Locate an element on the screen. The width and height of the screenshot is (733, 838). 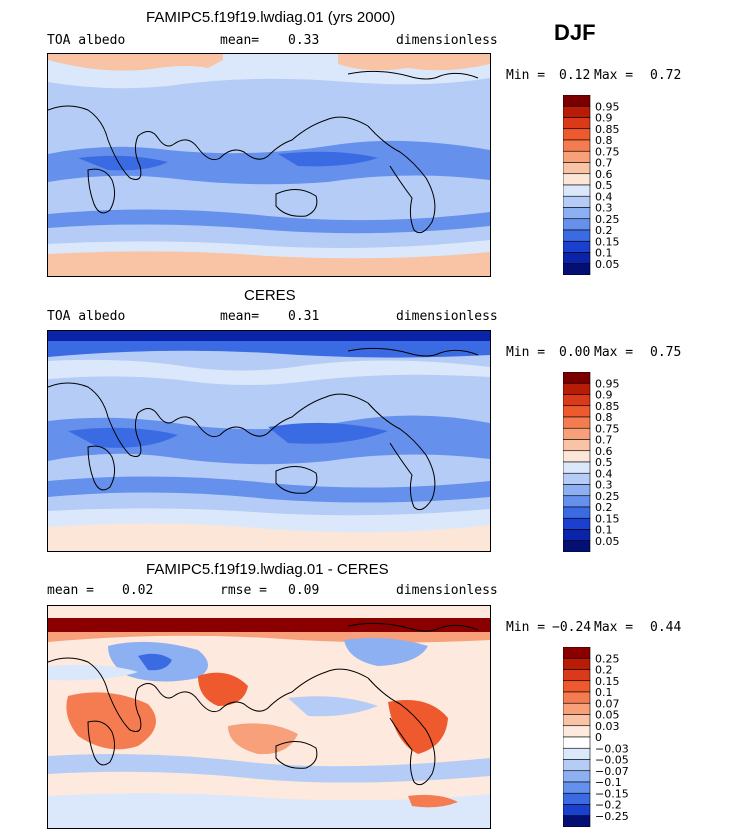
panel3-colorbar-tick-label: 0.2 is located at coordinates (604, 670).